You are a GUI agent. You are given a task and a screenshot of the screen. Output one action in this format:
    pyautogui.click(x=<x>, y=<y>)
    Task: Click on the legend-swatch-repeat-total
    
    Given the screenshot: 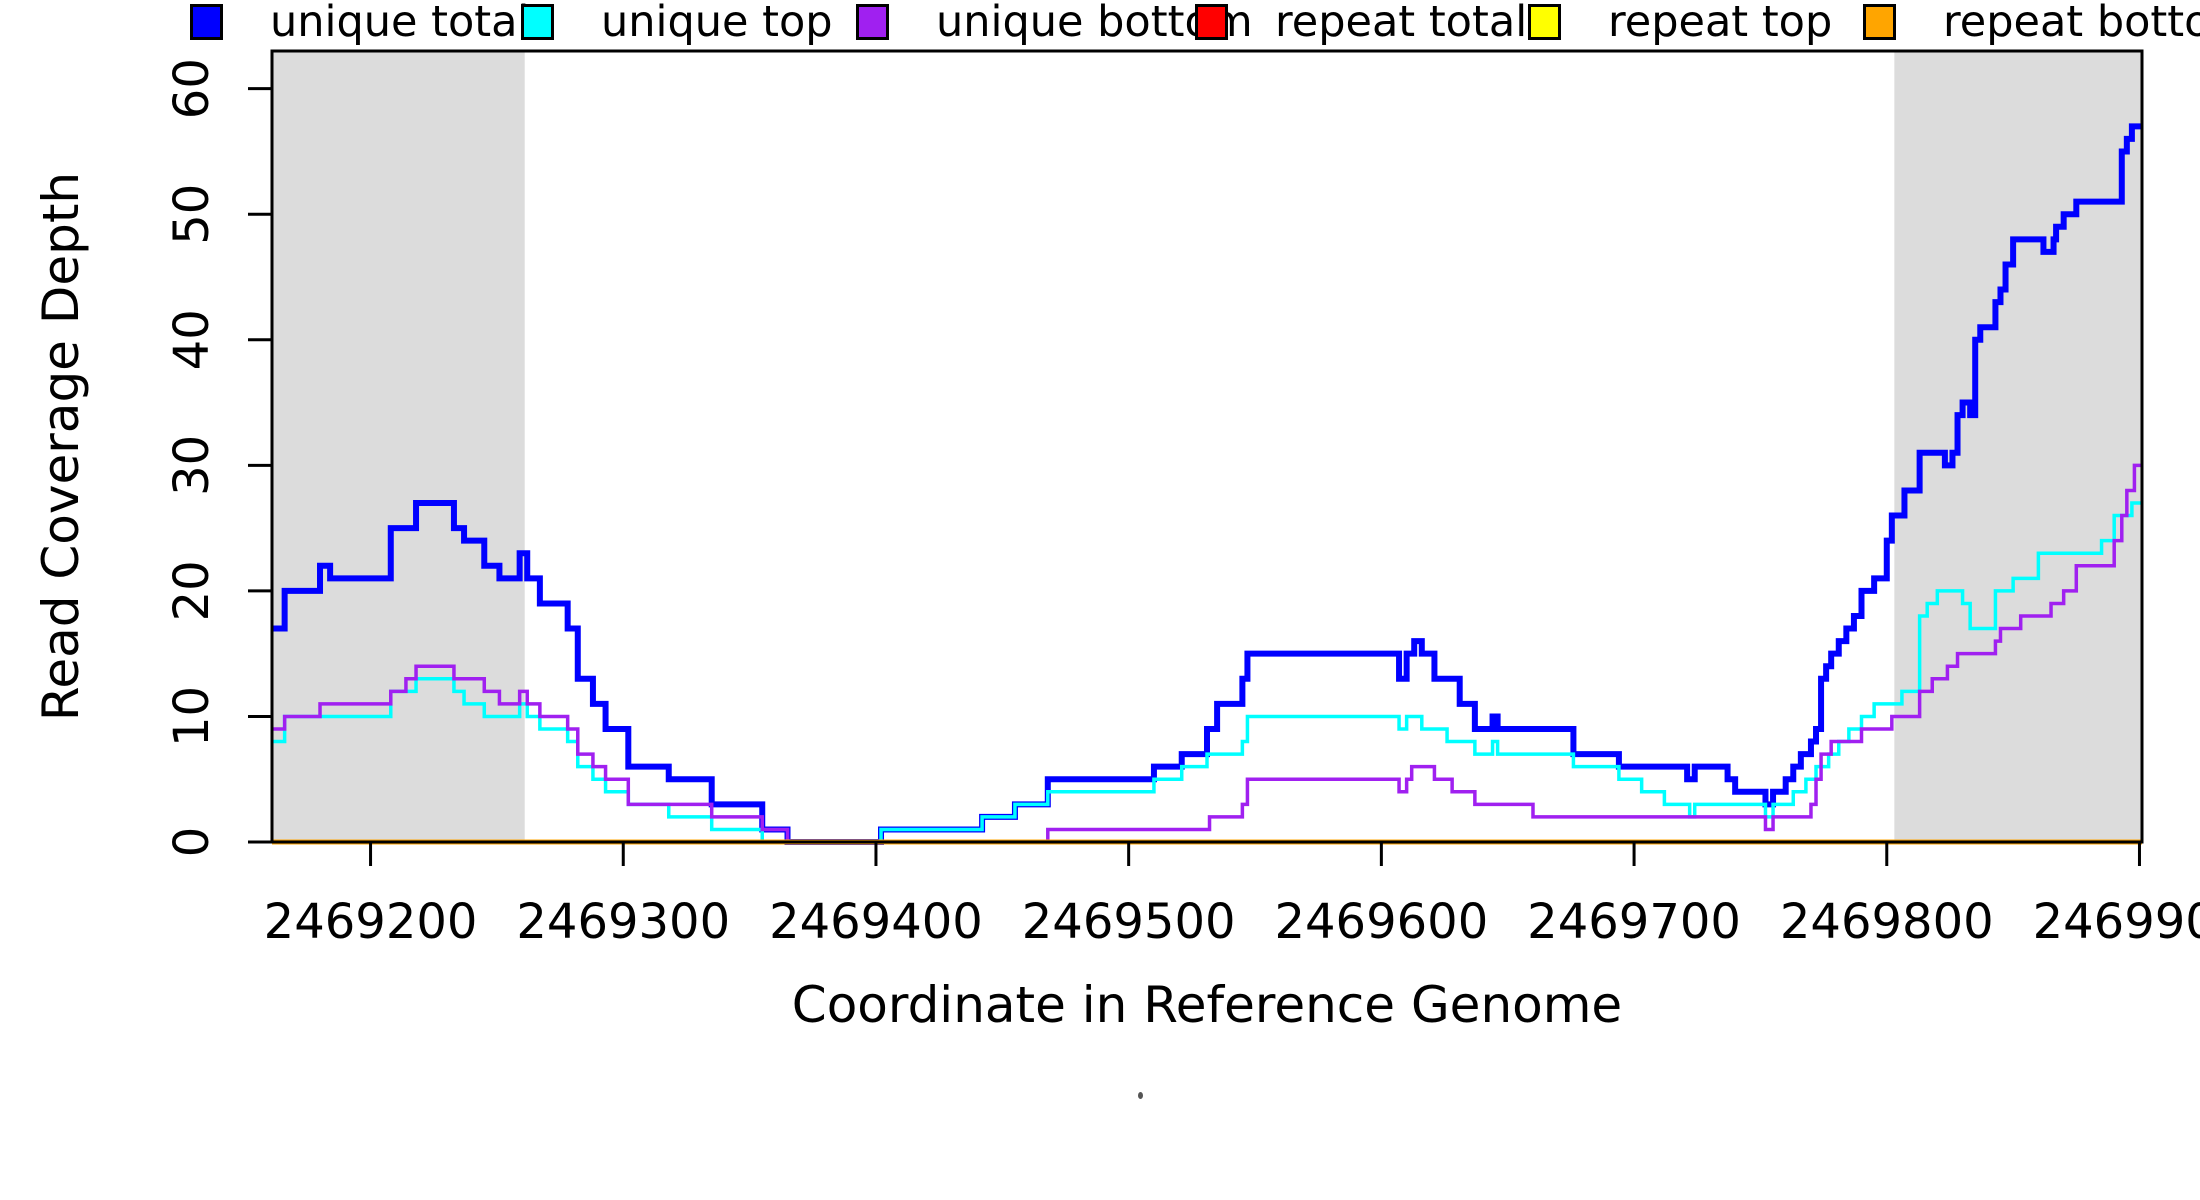 What is the action you would take?
    pyautogui.click(x=1211, y=22)
    